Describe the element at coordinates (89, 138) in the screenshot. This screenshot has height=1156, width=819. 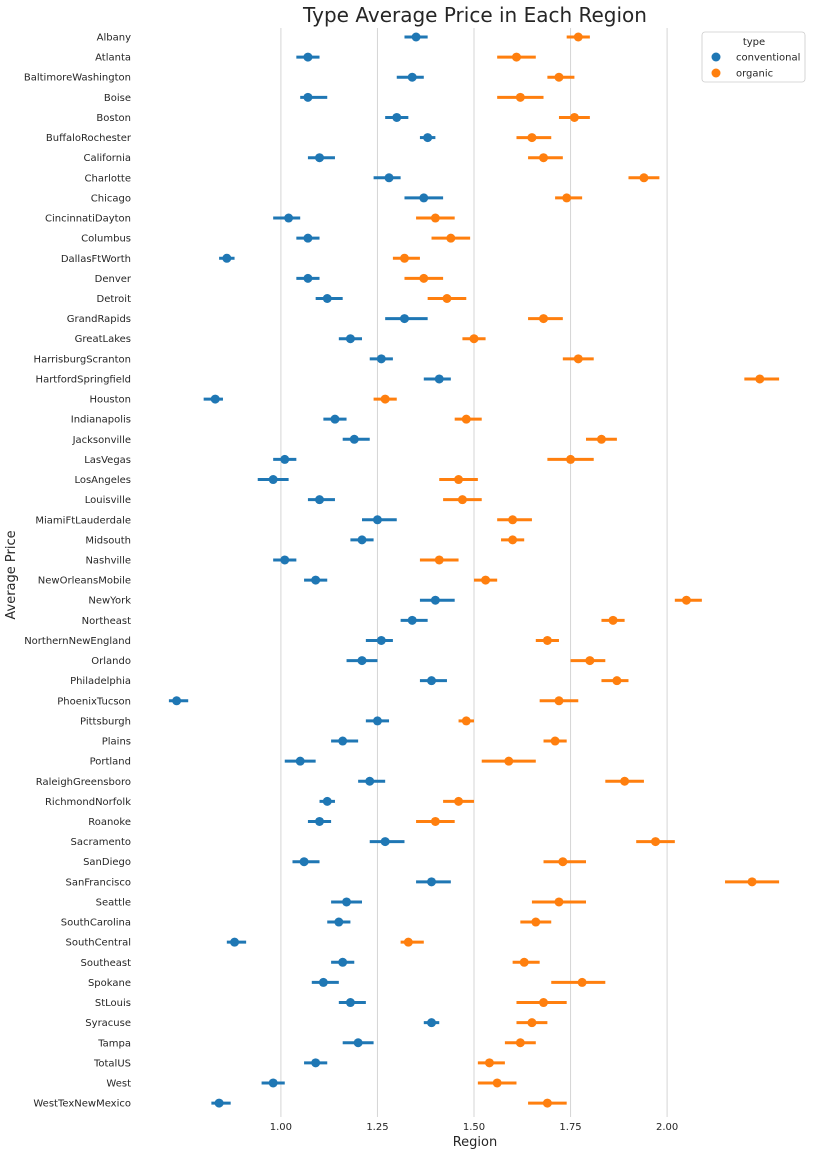
I see `y-tick-label: BuffaloRochester` at that location.